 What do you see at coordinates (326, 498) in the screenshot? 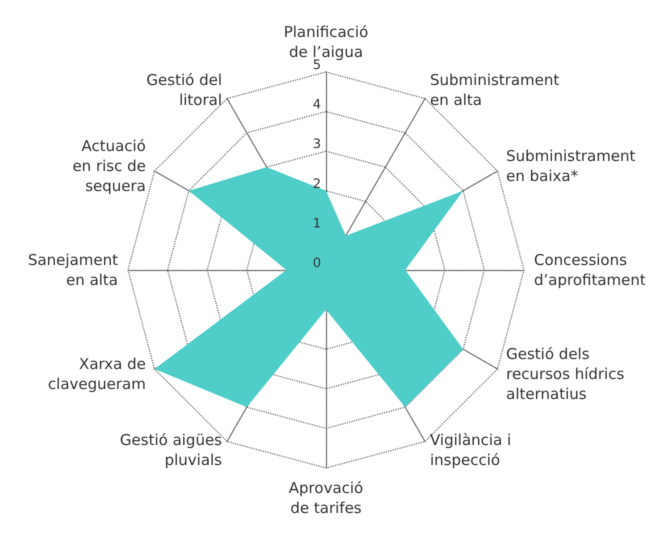
I see `spoke-label: Aprovació de tarifes` at bounding box center [326, 498].